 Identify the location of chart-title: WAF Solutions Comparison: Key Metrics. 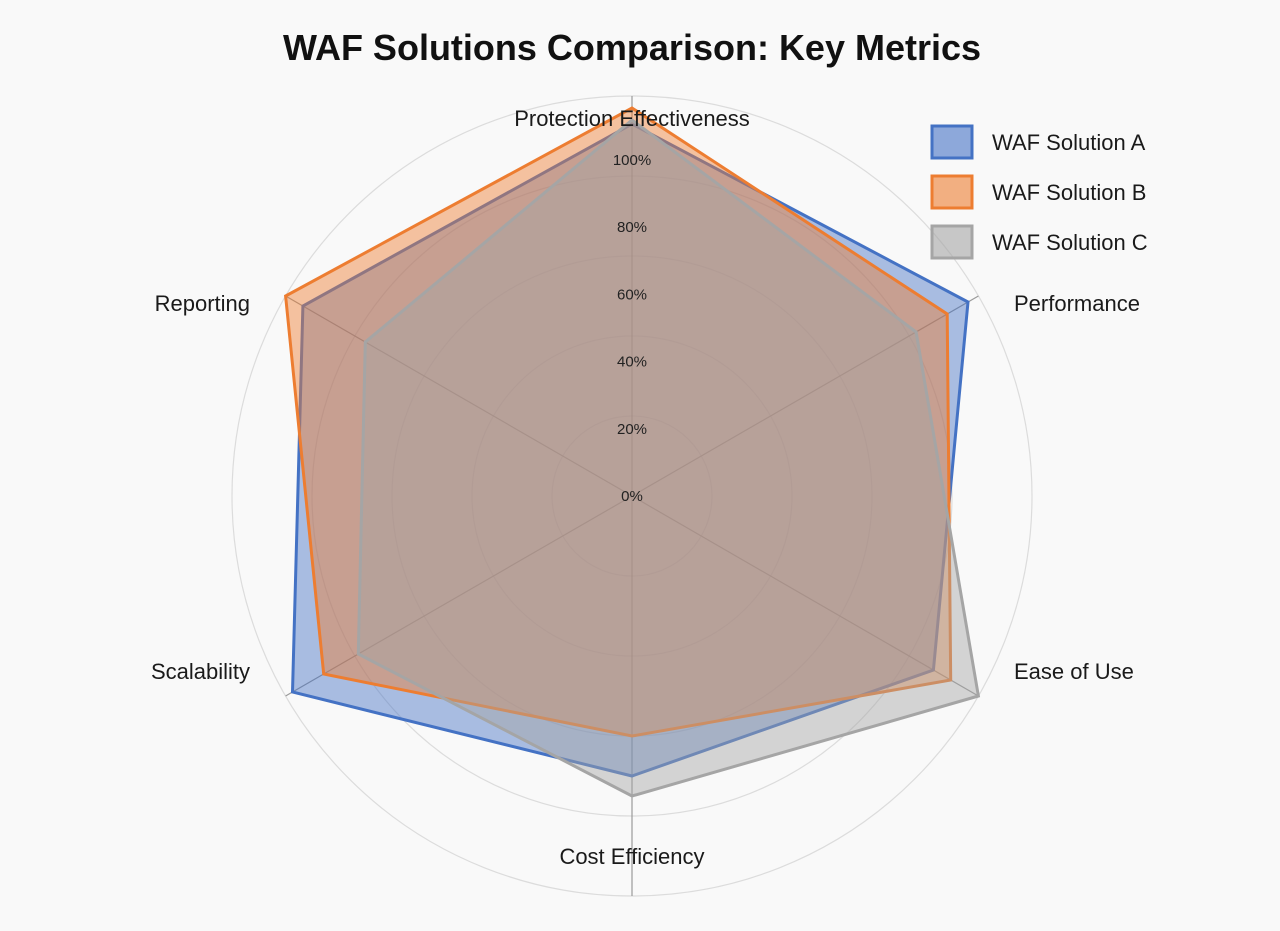
(632, 47).